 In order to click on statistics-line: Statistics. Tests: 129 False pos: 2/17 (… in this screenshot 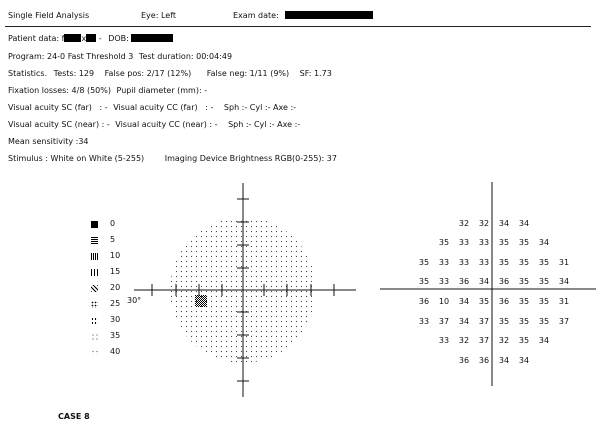, I will do `click(170, 73)`.